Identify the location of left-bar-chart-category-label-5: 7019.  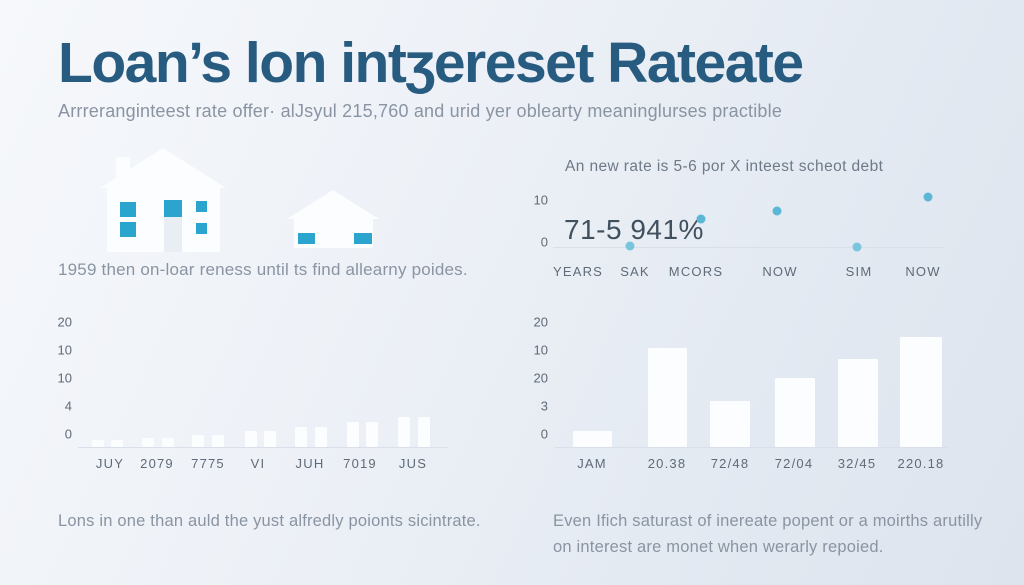
(360, 463).